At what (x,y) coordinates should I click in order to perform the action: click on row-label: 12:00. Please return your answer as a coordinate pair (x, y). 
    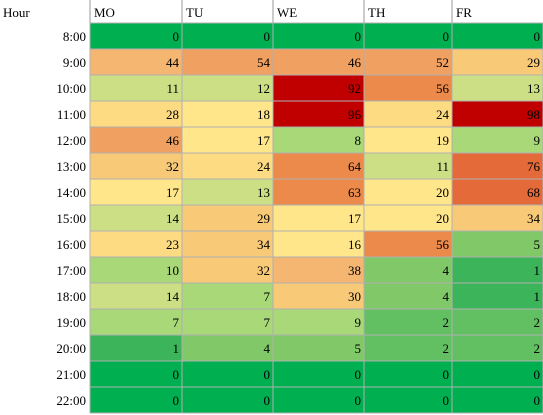
    Looking at the image, I should click on (71, 140).